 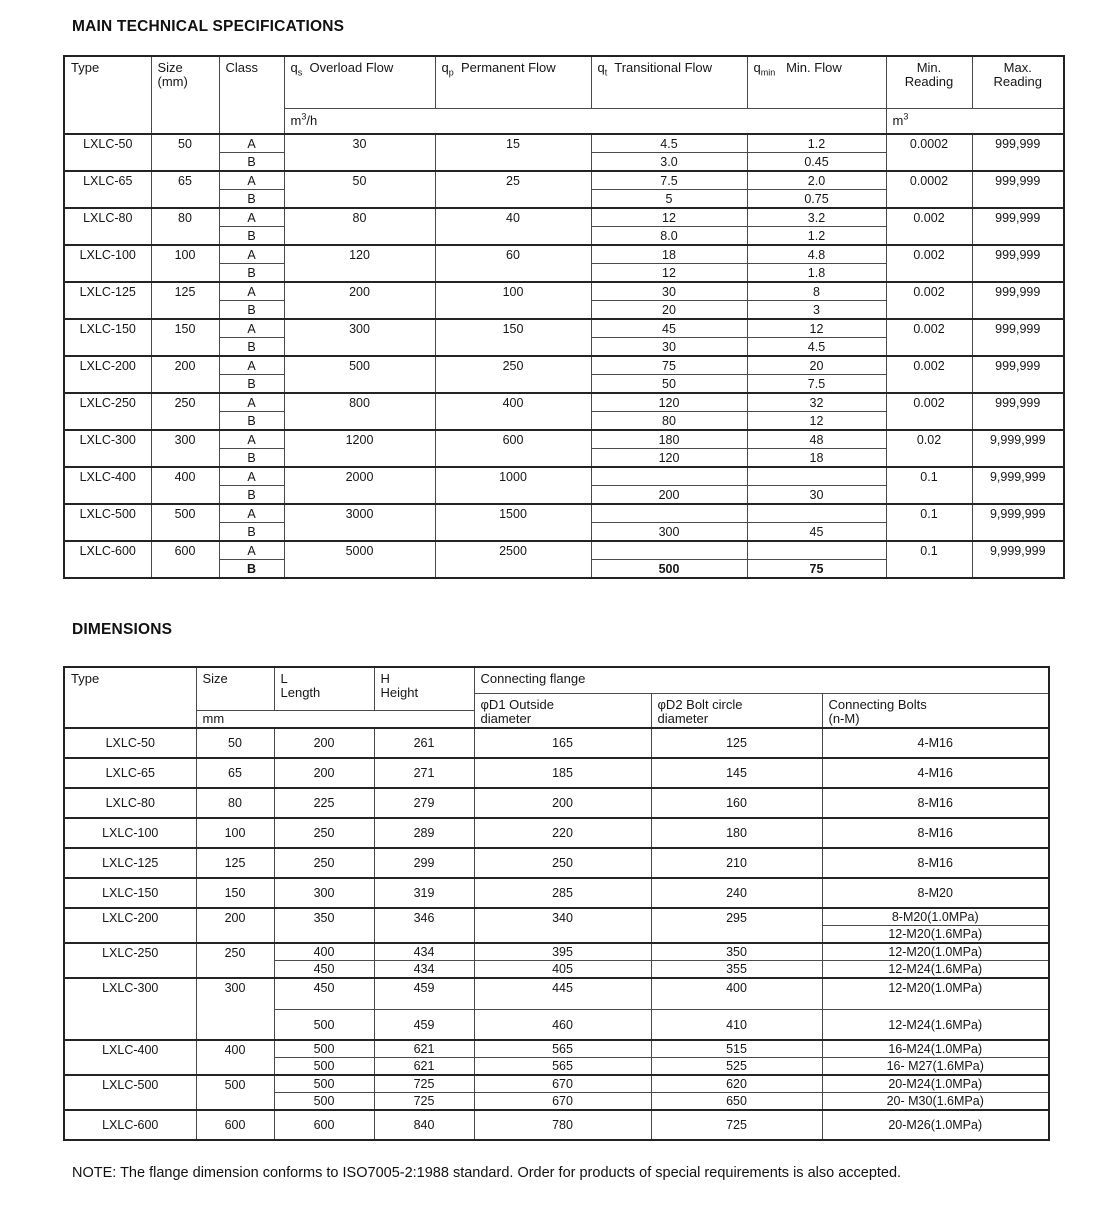 I want to click on spec-qs-cell: 500, so click(x=359, y=374).